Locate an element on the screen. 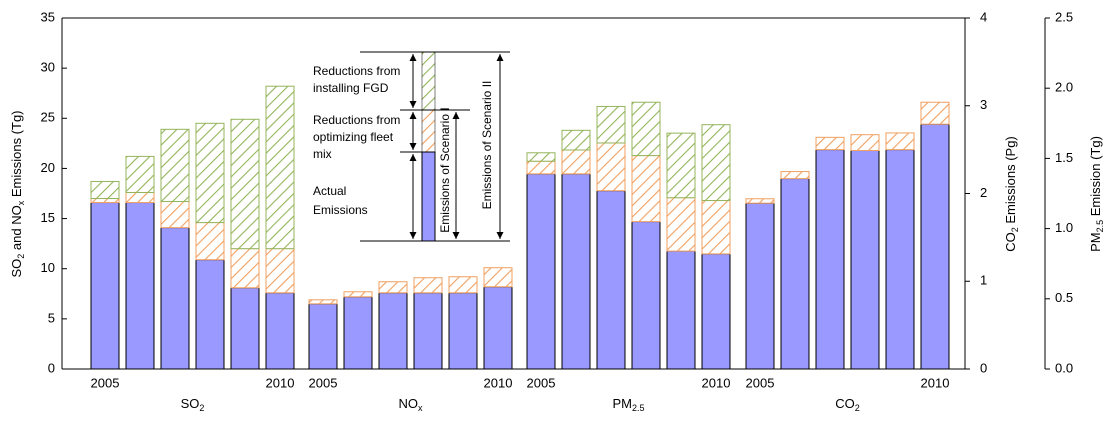  tick-label: 0 is located at coordinates (983, 367).